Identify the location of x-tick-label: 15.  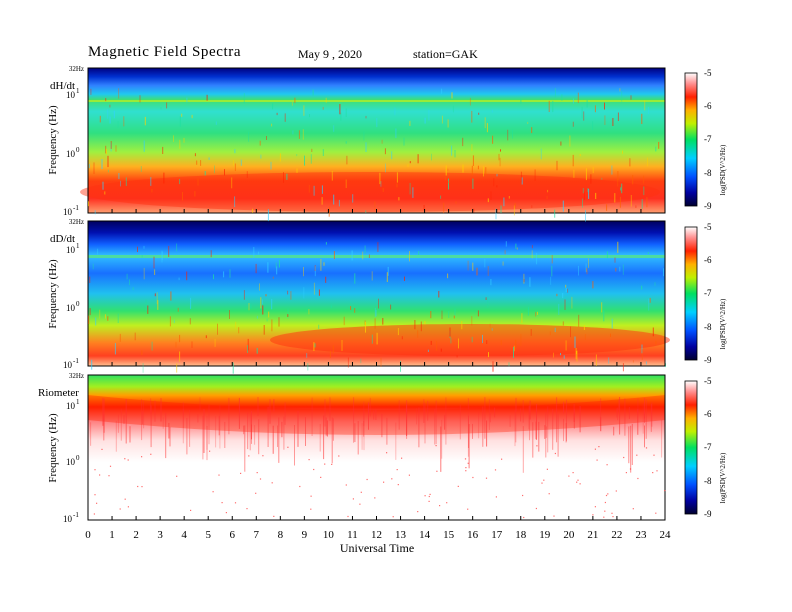
(449, 535).